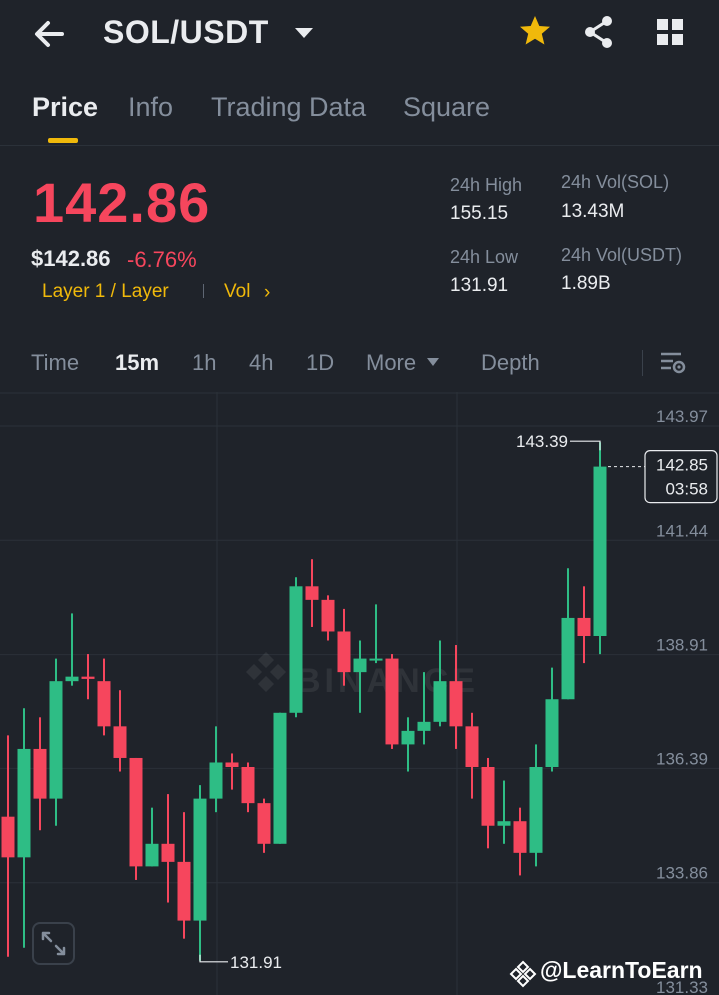 This screenshot has width=719, height=995. I want to click on high-label: 24h High, so click(486, 185).